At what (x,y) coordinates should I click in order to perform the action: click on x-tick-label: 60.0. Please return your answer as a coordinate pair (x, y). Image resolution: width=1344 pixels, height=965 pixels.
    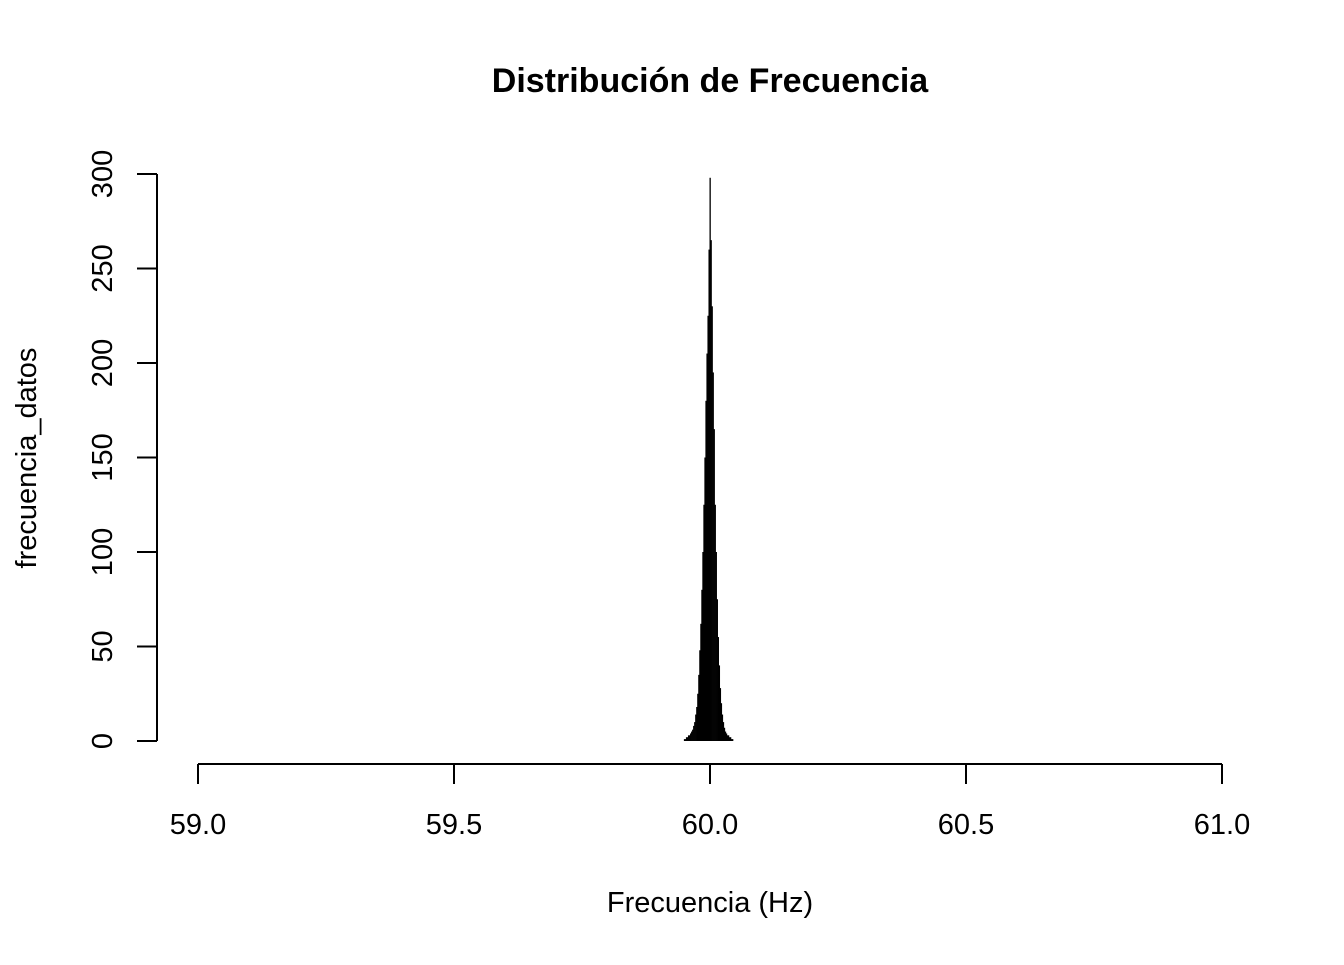
    Looking at the image, I should click on (710, 825).